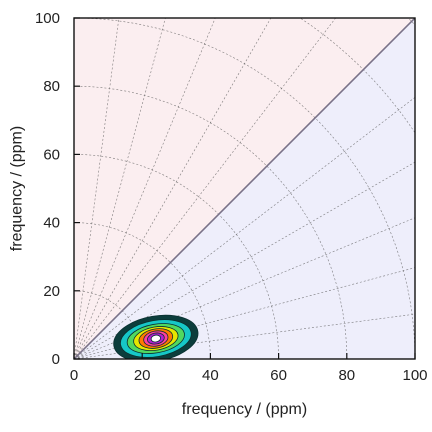  Describe the element at coordinates (210, 375) in the screenshot. I see `x-tick-label: 40` at that location.